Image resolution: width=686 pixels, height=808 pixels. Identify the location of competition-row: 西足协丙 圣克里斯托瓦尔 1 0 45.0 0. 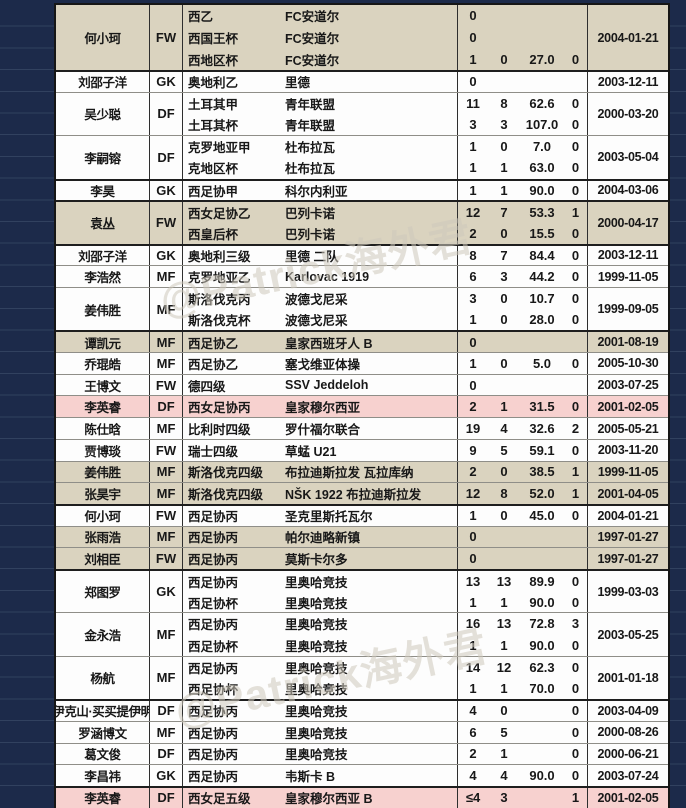
(385, 515).